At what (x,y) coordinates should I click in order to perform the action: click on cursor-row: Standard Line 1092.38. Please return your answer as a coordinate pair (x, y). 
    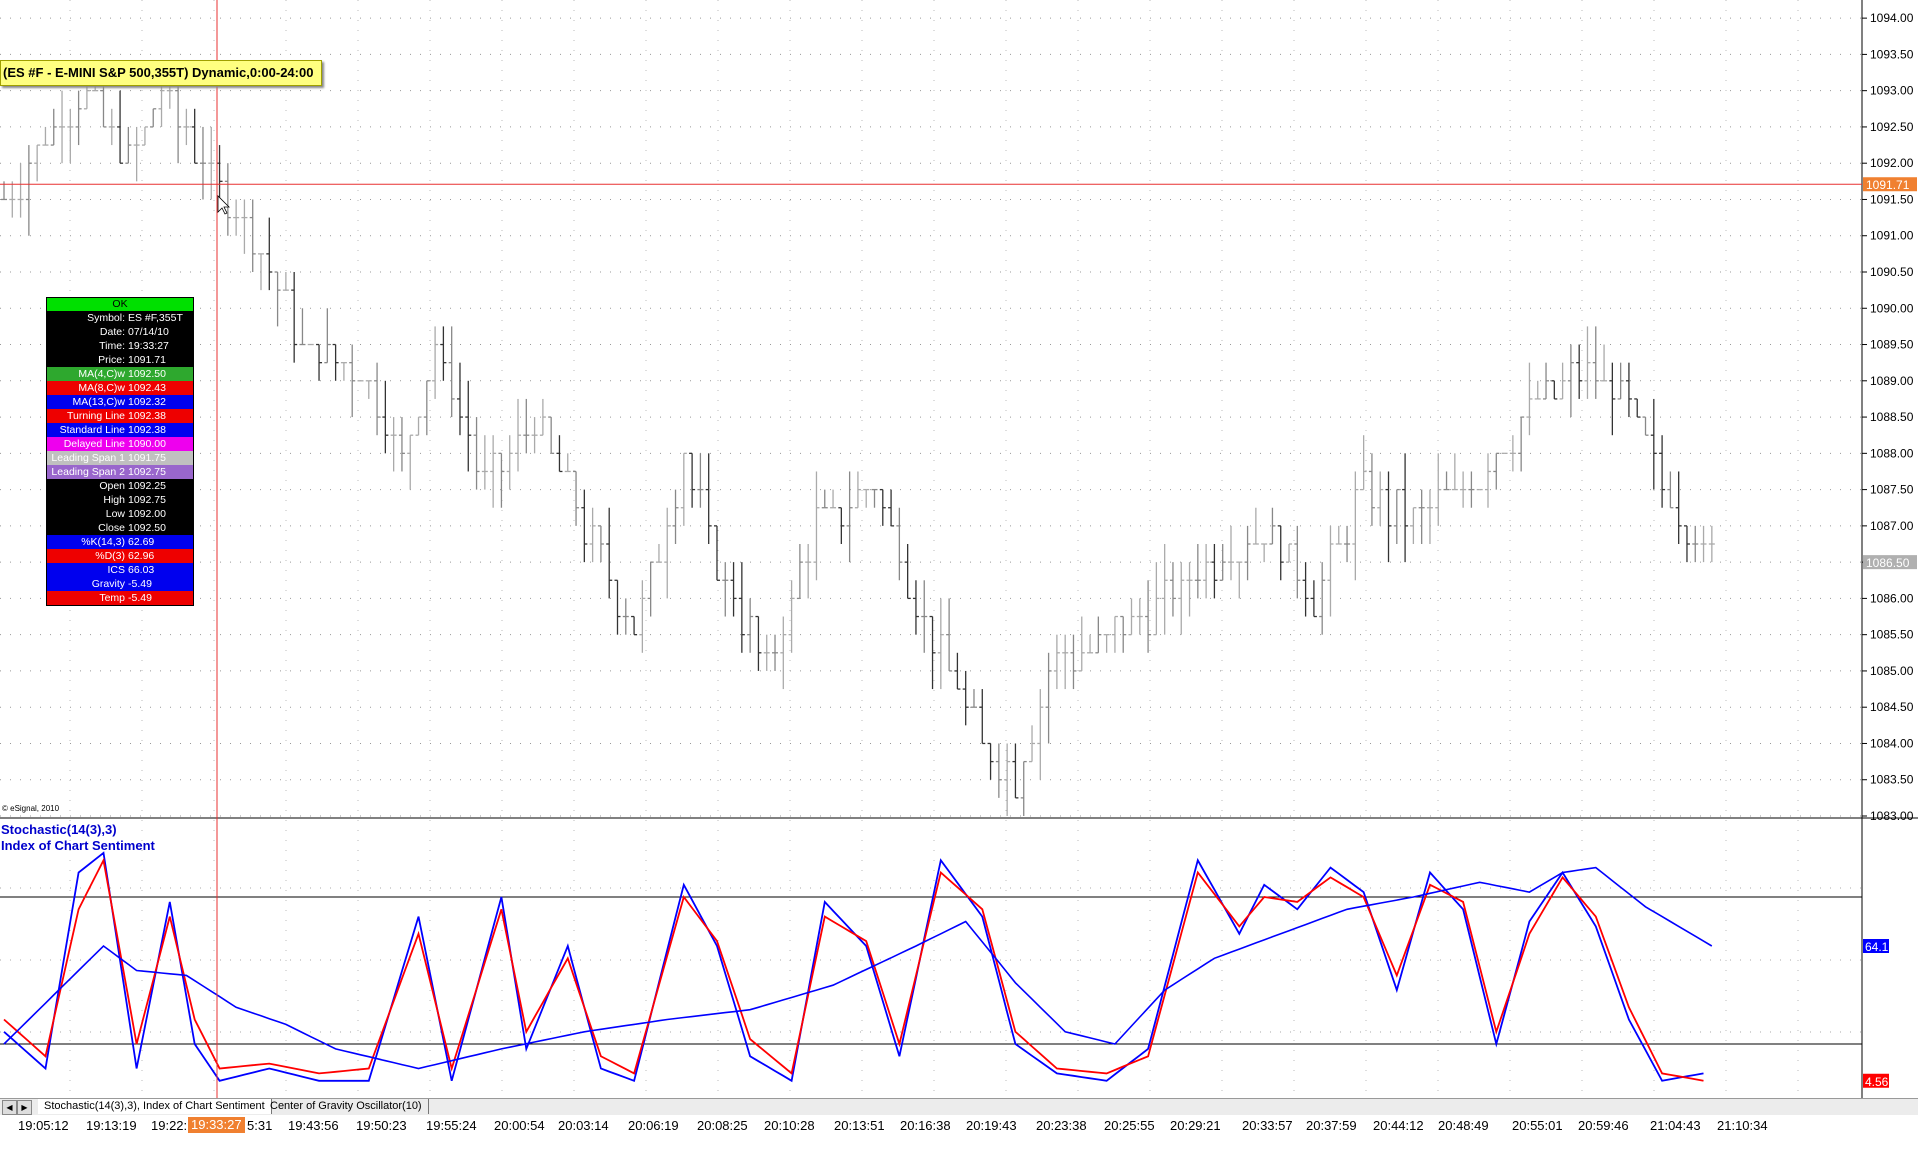
    Looking at the image, I should click on (120, 430).